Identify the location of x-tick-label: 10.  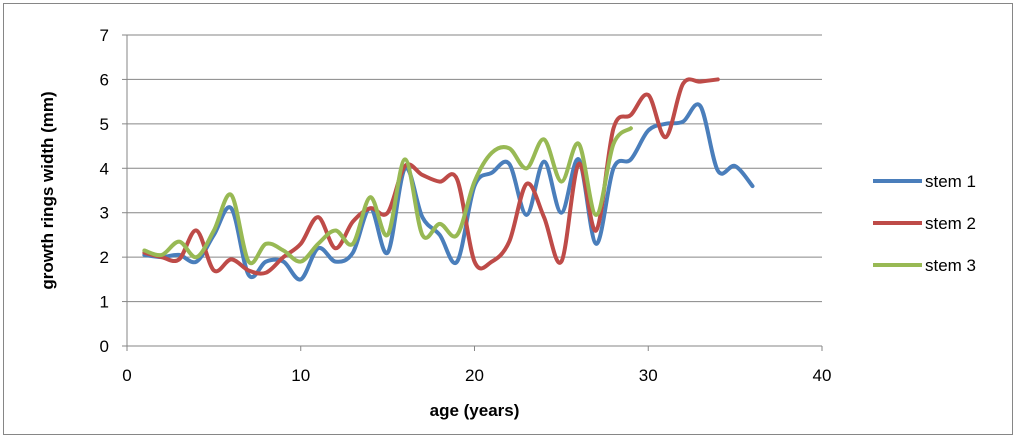
(300, 375).